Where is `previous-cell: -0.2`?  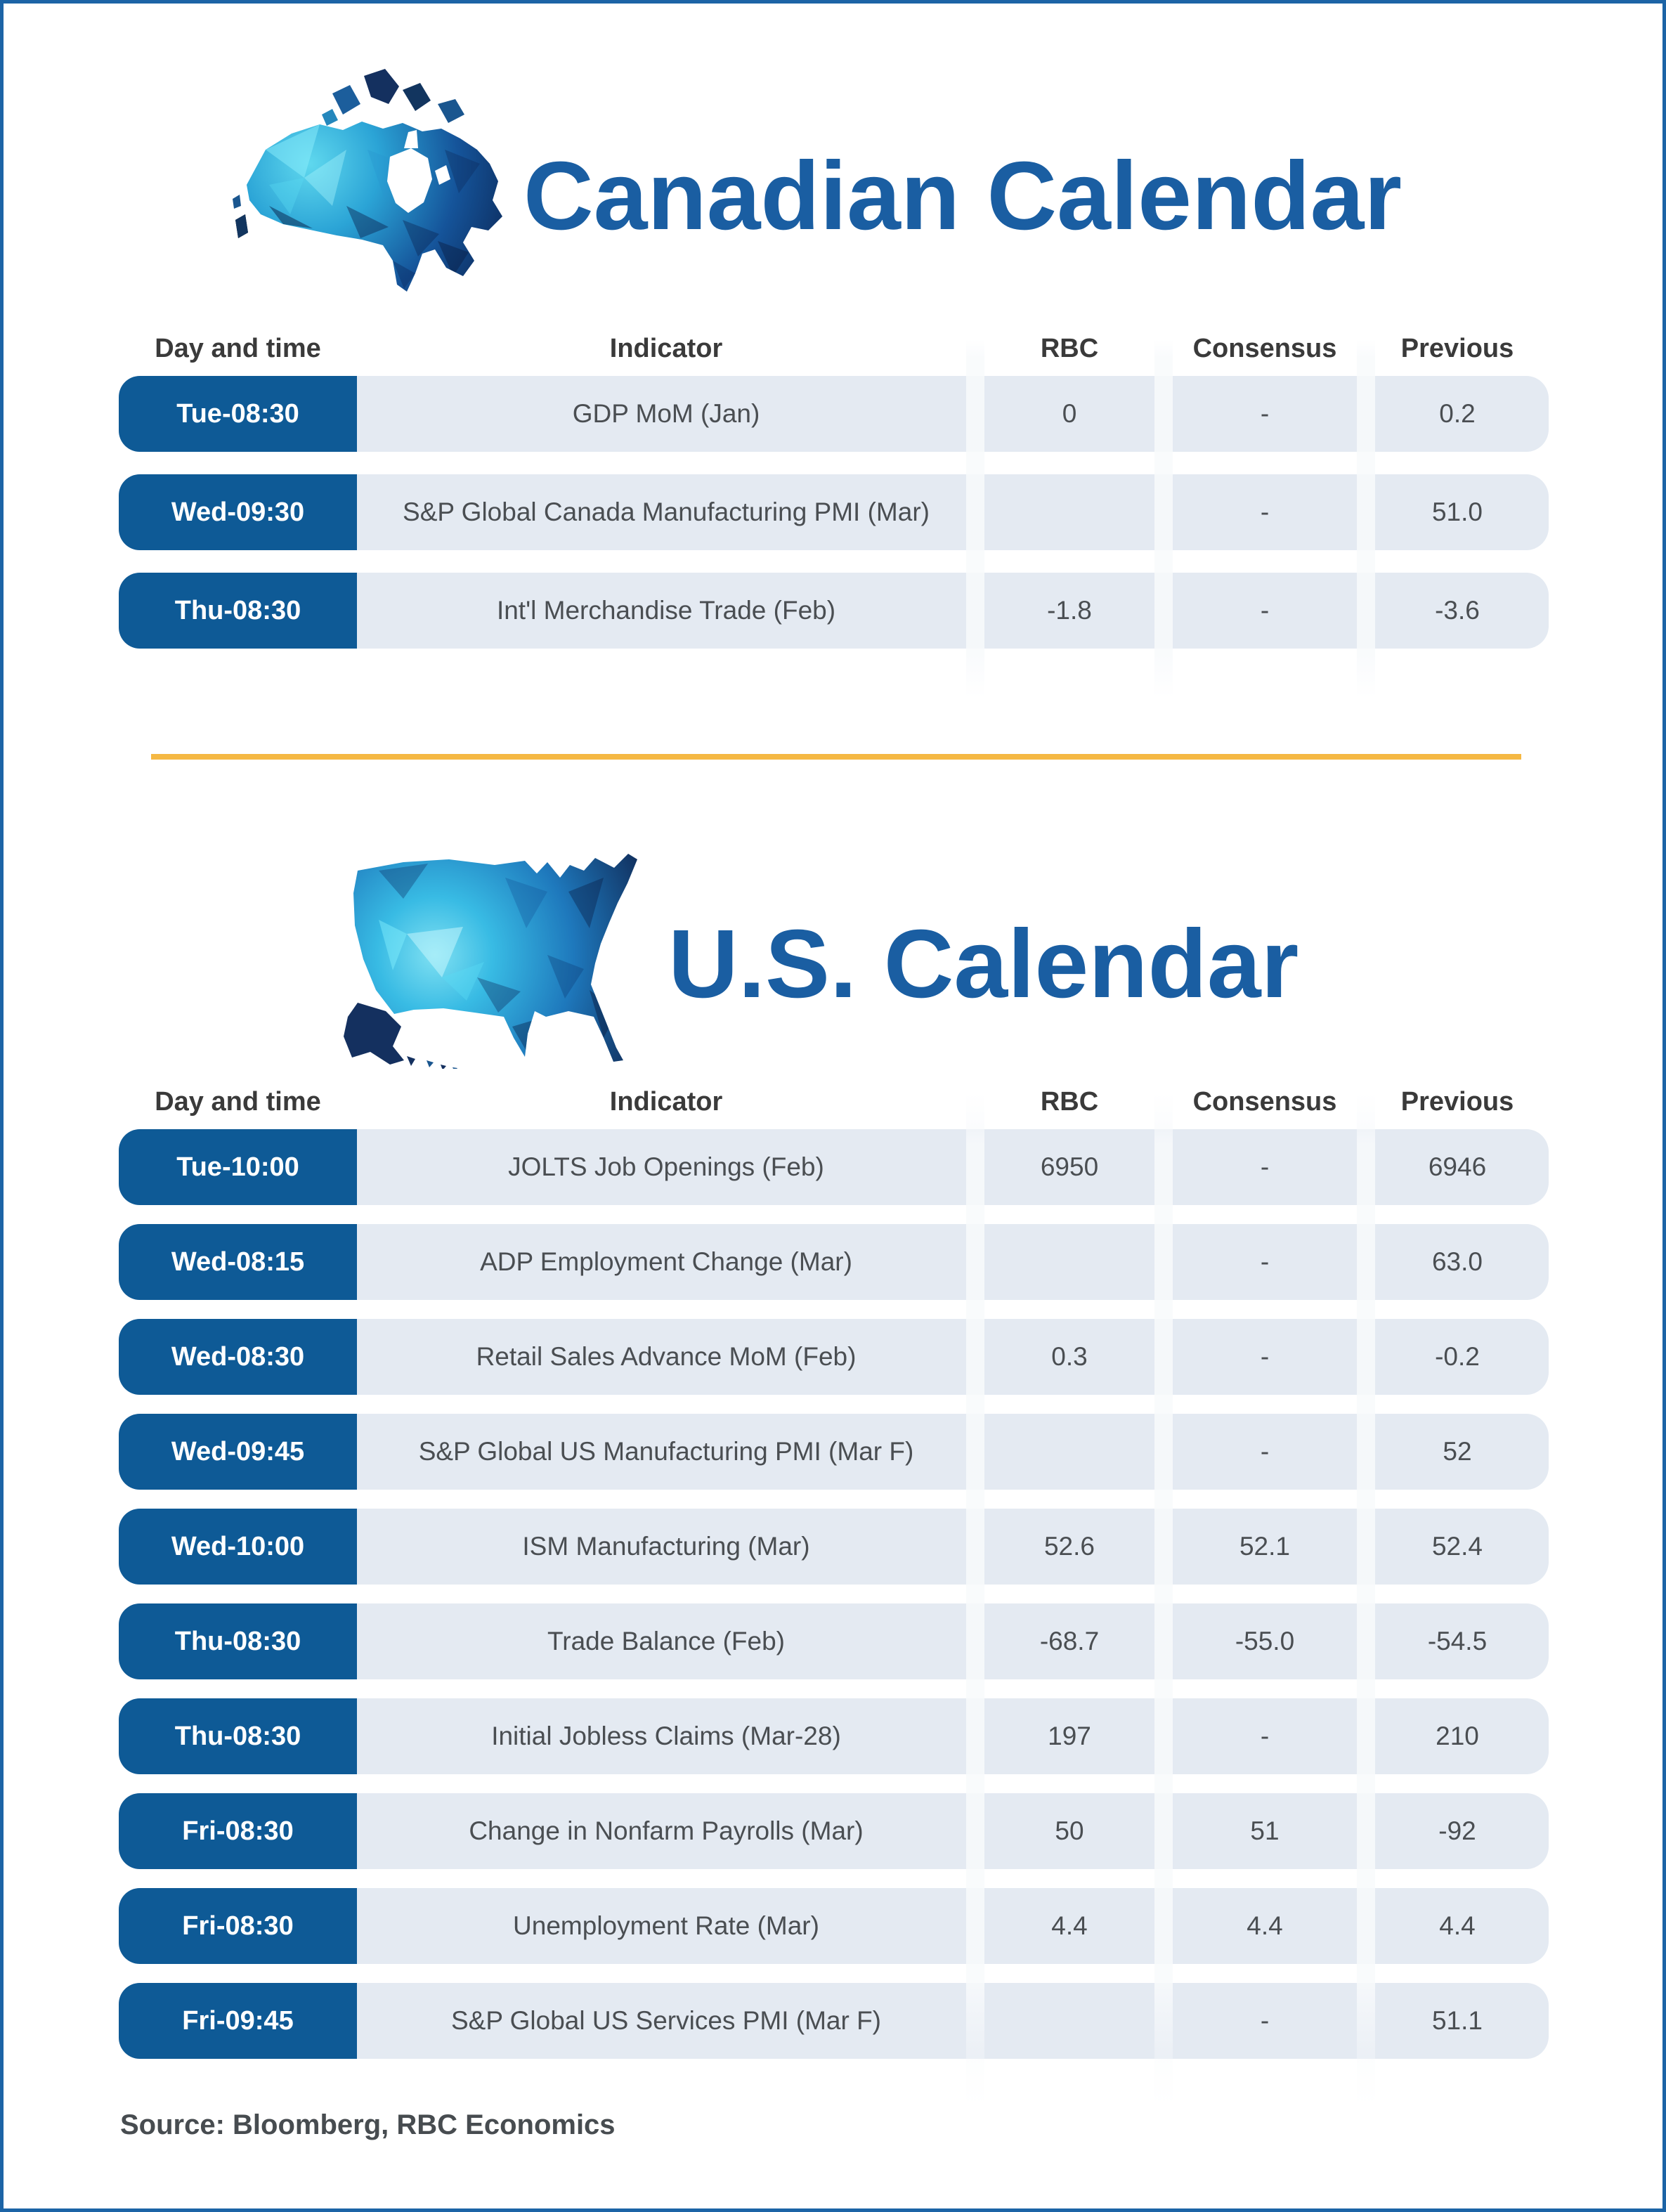
previous-cell: -0.2 is located at coordinates (1457, 1357).